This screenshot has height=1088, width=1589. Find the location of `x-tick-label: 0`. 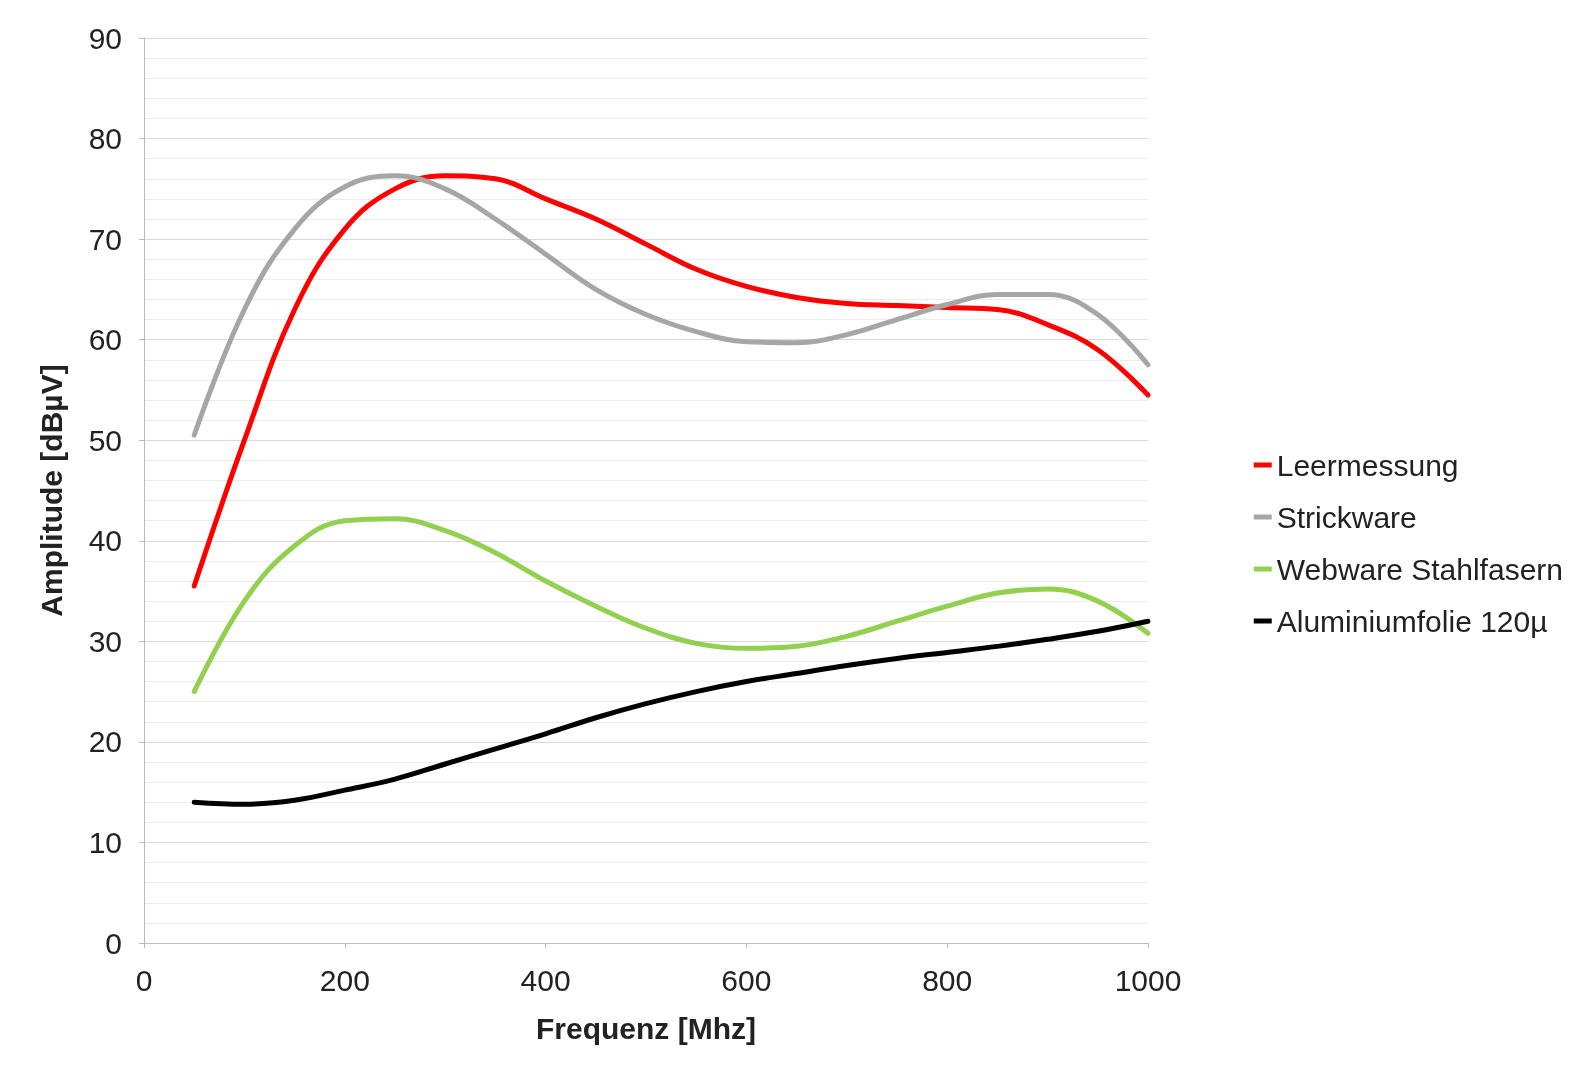

x-tick-label: 0 is located at coordinates (144, 980).